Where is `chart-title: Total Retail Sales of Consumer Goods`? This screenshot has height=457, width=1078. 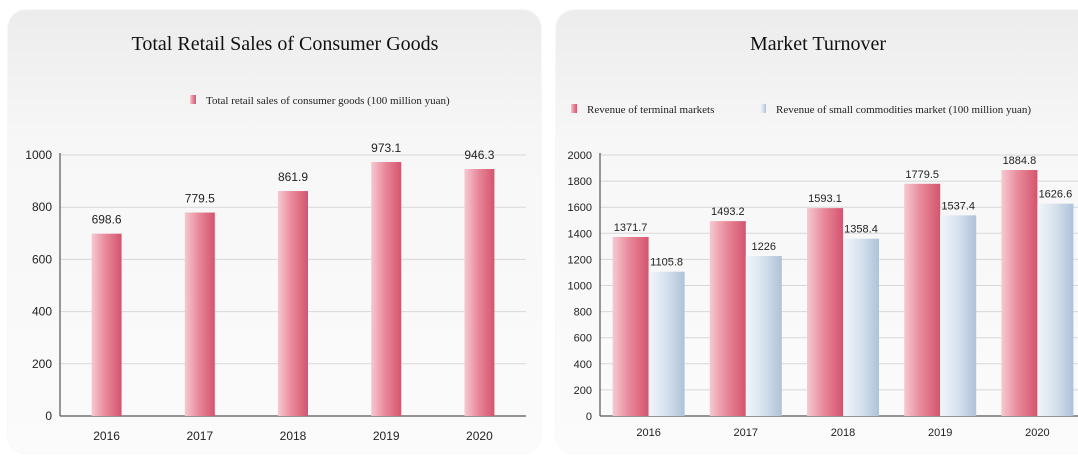 chart-title: Total Retail Sales of Consumer Goods is located at coordinates (285, 44).